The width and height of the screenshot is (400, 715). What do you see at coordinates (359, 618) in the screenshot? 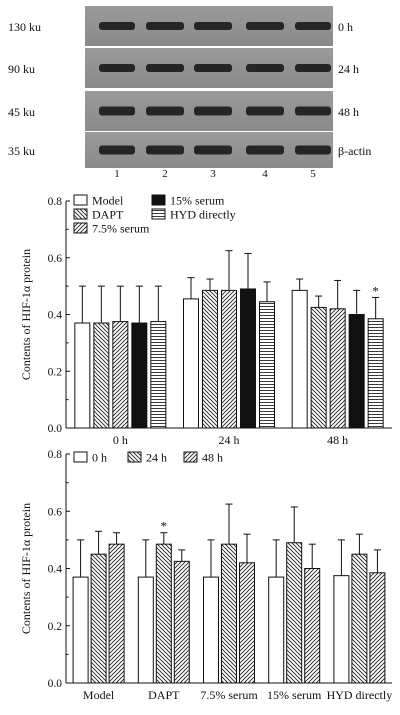
I see `bar-hyd-directly-24-h` at bounding box center [359, 618].